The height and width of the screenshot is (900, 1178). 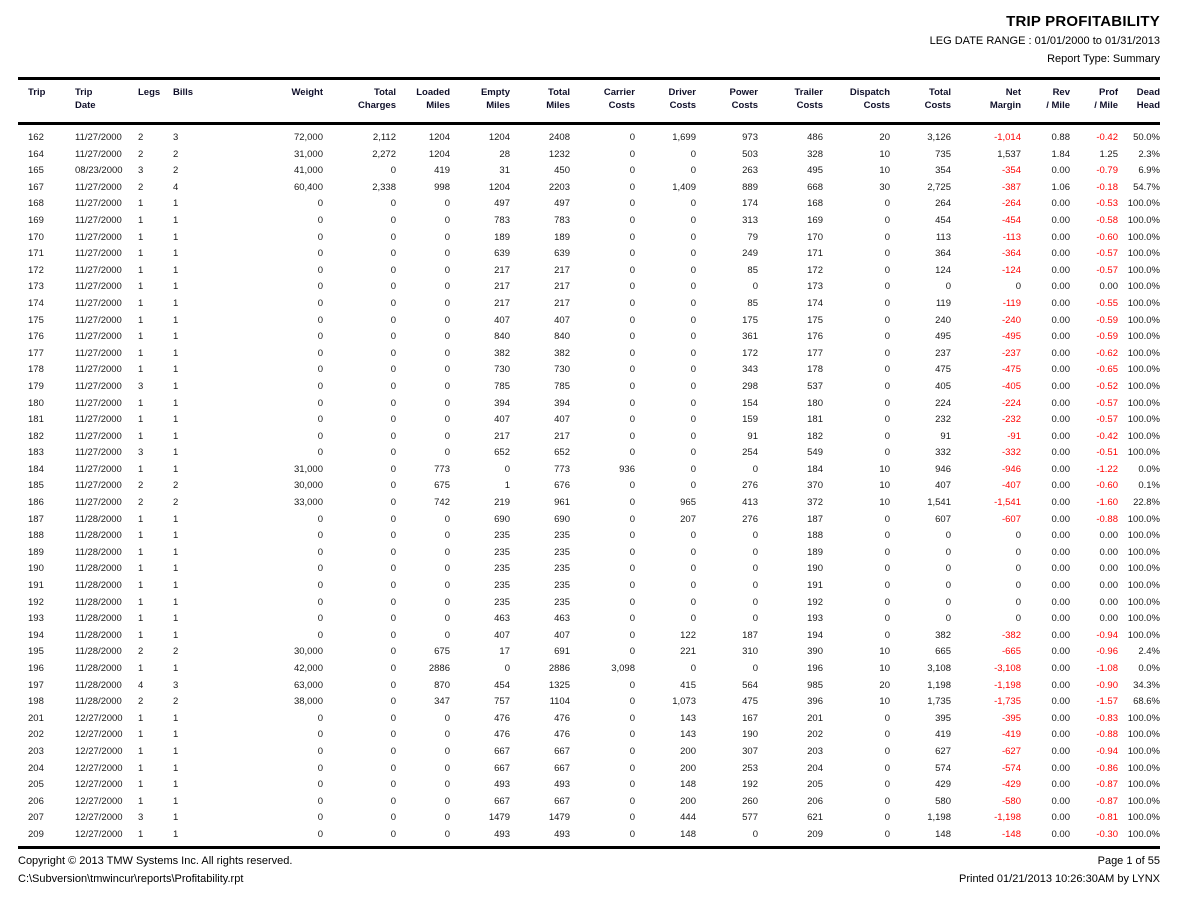 I want to click on cell: 143, so click(x=688, y=718).